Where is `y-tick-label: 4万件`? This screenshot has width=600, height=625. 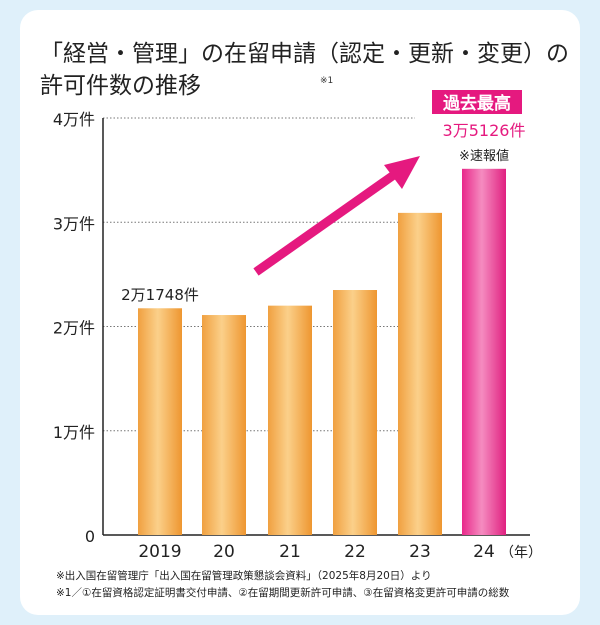
y-tick-label: 4万件 is located at coordinates (74, 119).